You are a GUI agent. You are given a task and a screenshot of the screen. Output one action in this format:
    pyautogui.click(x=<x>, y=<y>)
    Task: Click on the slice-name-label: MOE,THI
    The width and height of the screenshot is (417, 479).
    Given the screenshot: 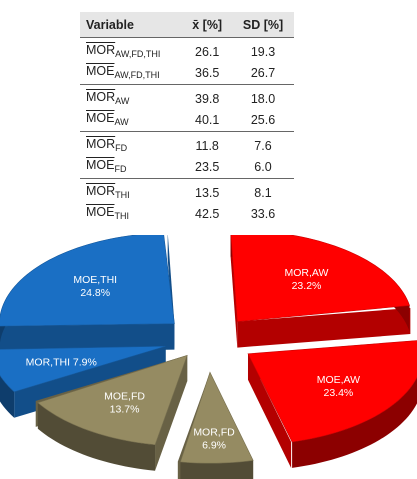 What is the action you would take?
    pyautogui.click(x=95, y=280)
    